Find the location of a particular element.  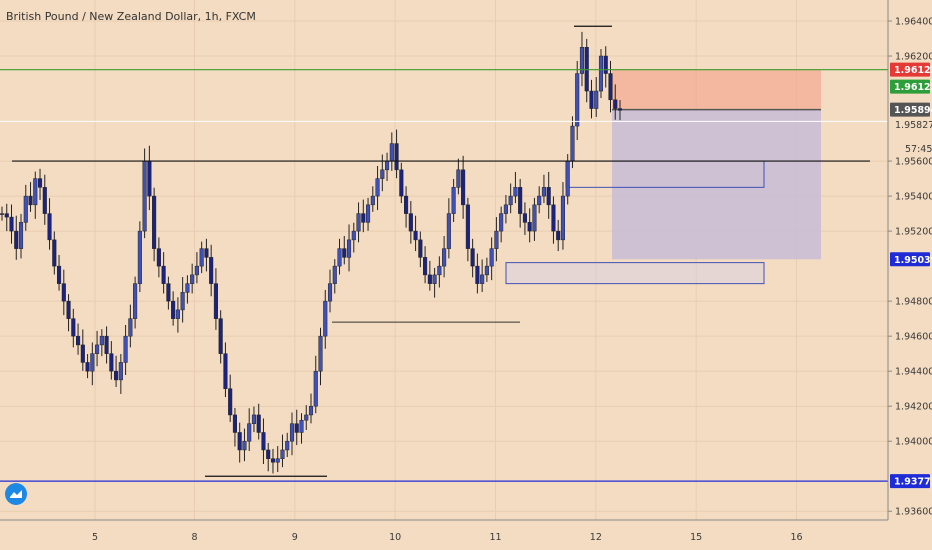

countdown-timer: 57:45 is located at coordinates (918, 149).